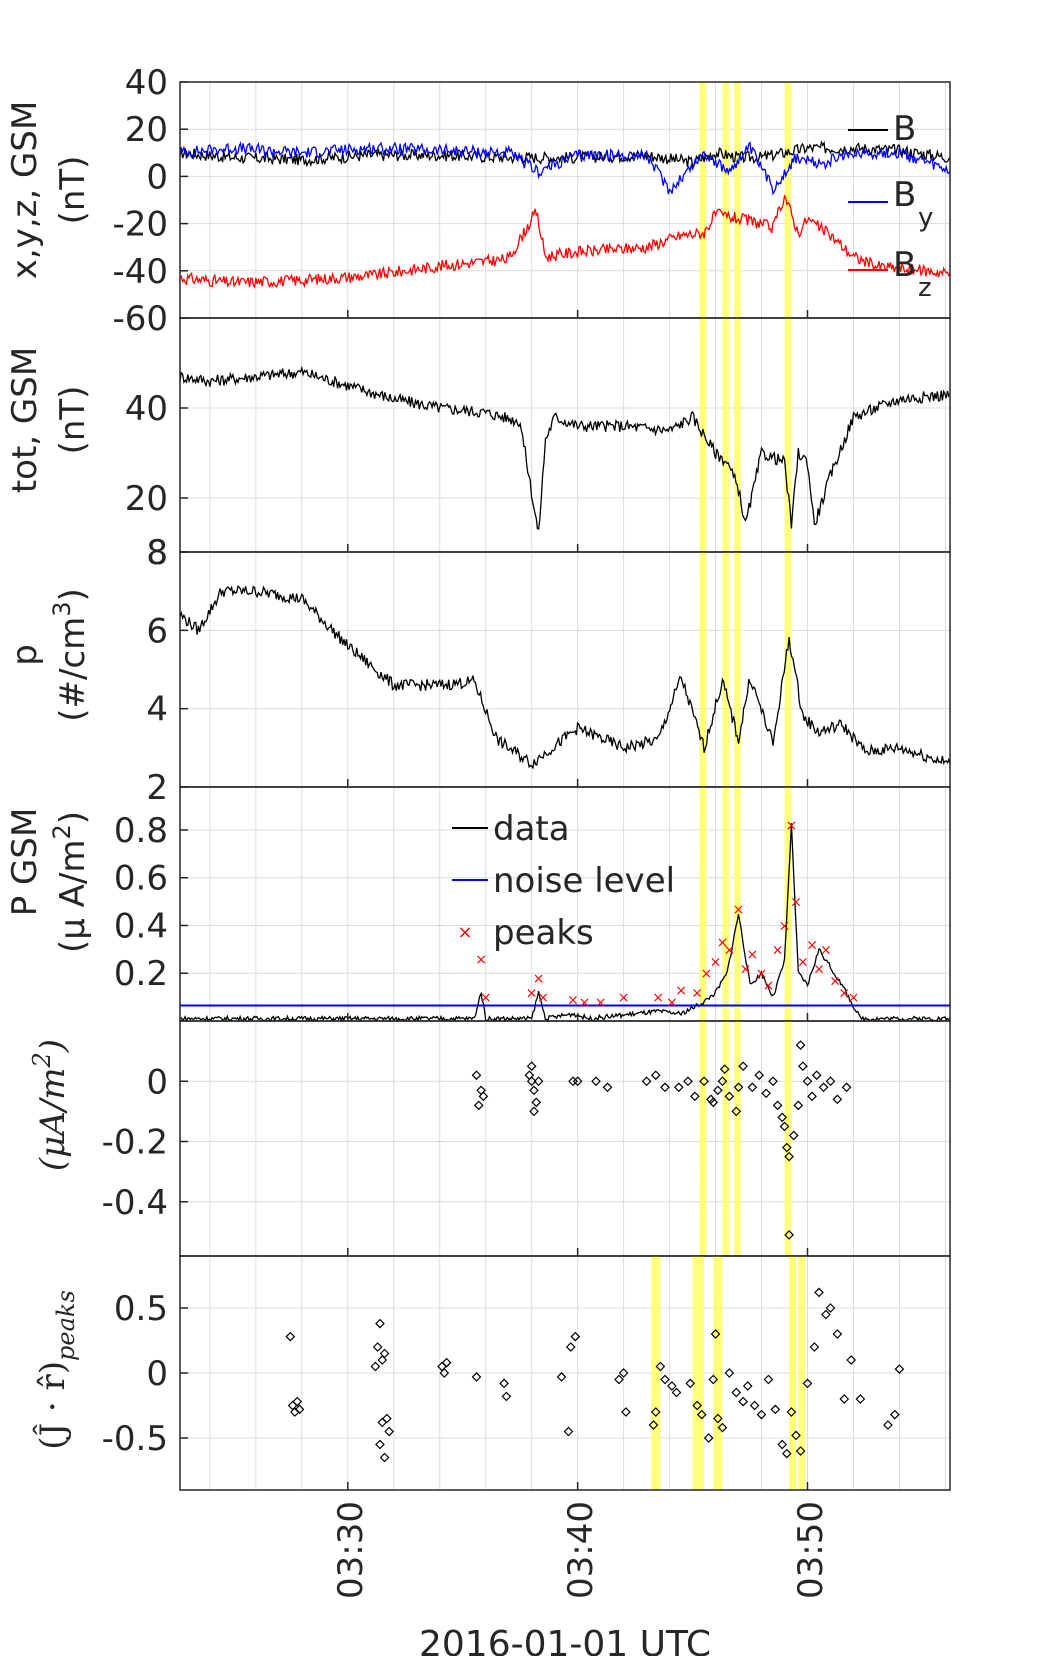  Describe the element at coordinates (56, 1370) in the screenshot. I see `panel-jdotr-ylabel2: (Ĵ · r̂)peaks` at that location.